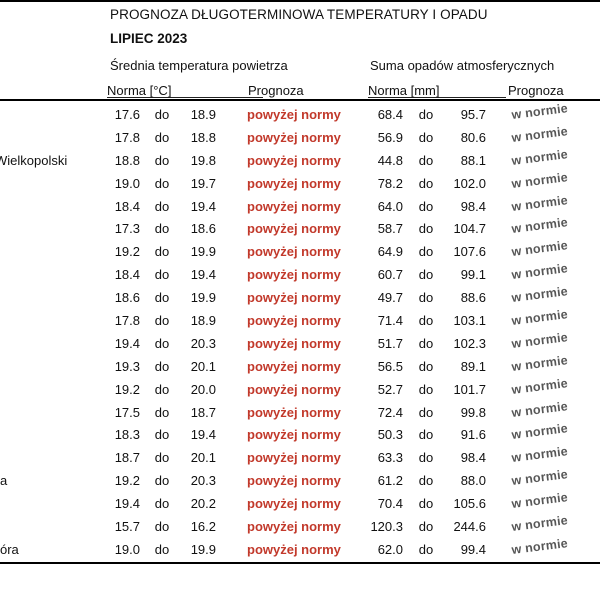 The width and height of the screenshot is (600, 600). Describe the element at coordinates (276, 90) in the screenshot. I see `temp-forecast-header: Prognoza` at that location.